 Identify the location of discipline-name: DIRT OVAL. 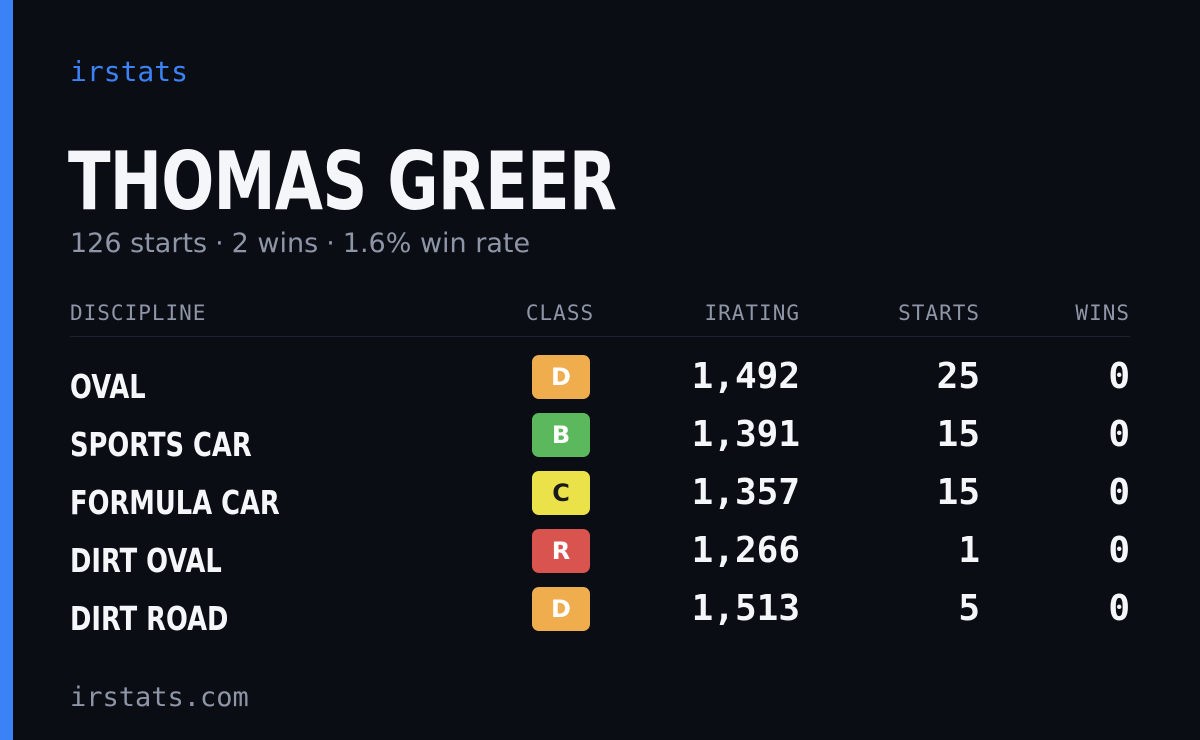
(146, 560).